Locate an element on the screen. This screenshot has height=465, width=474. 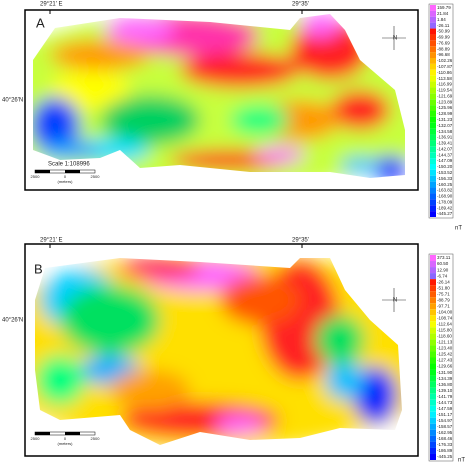
colorbar-label: -26.11 is located at coordinates (443, 25).